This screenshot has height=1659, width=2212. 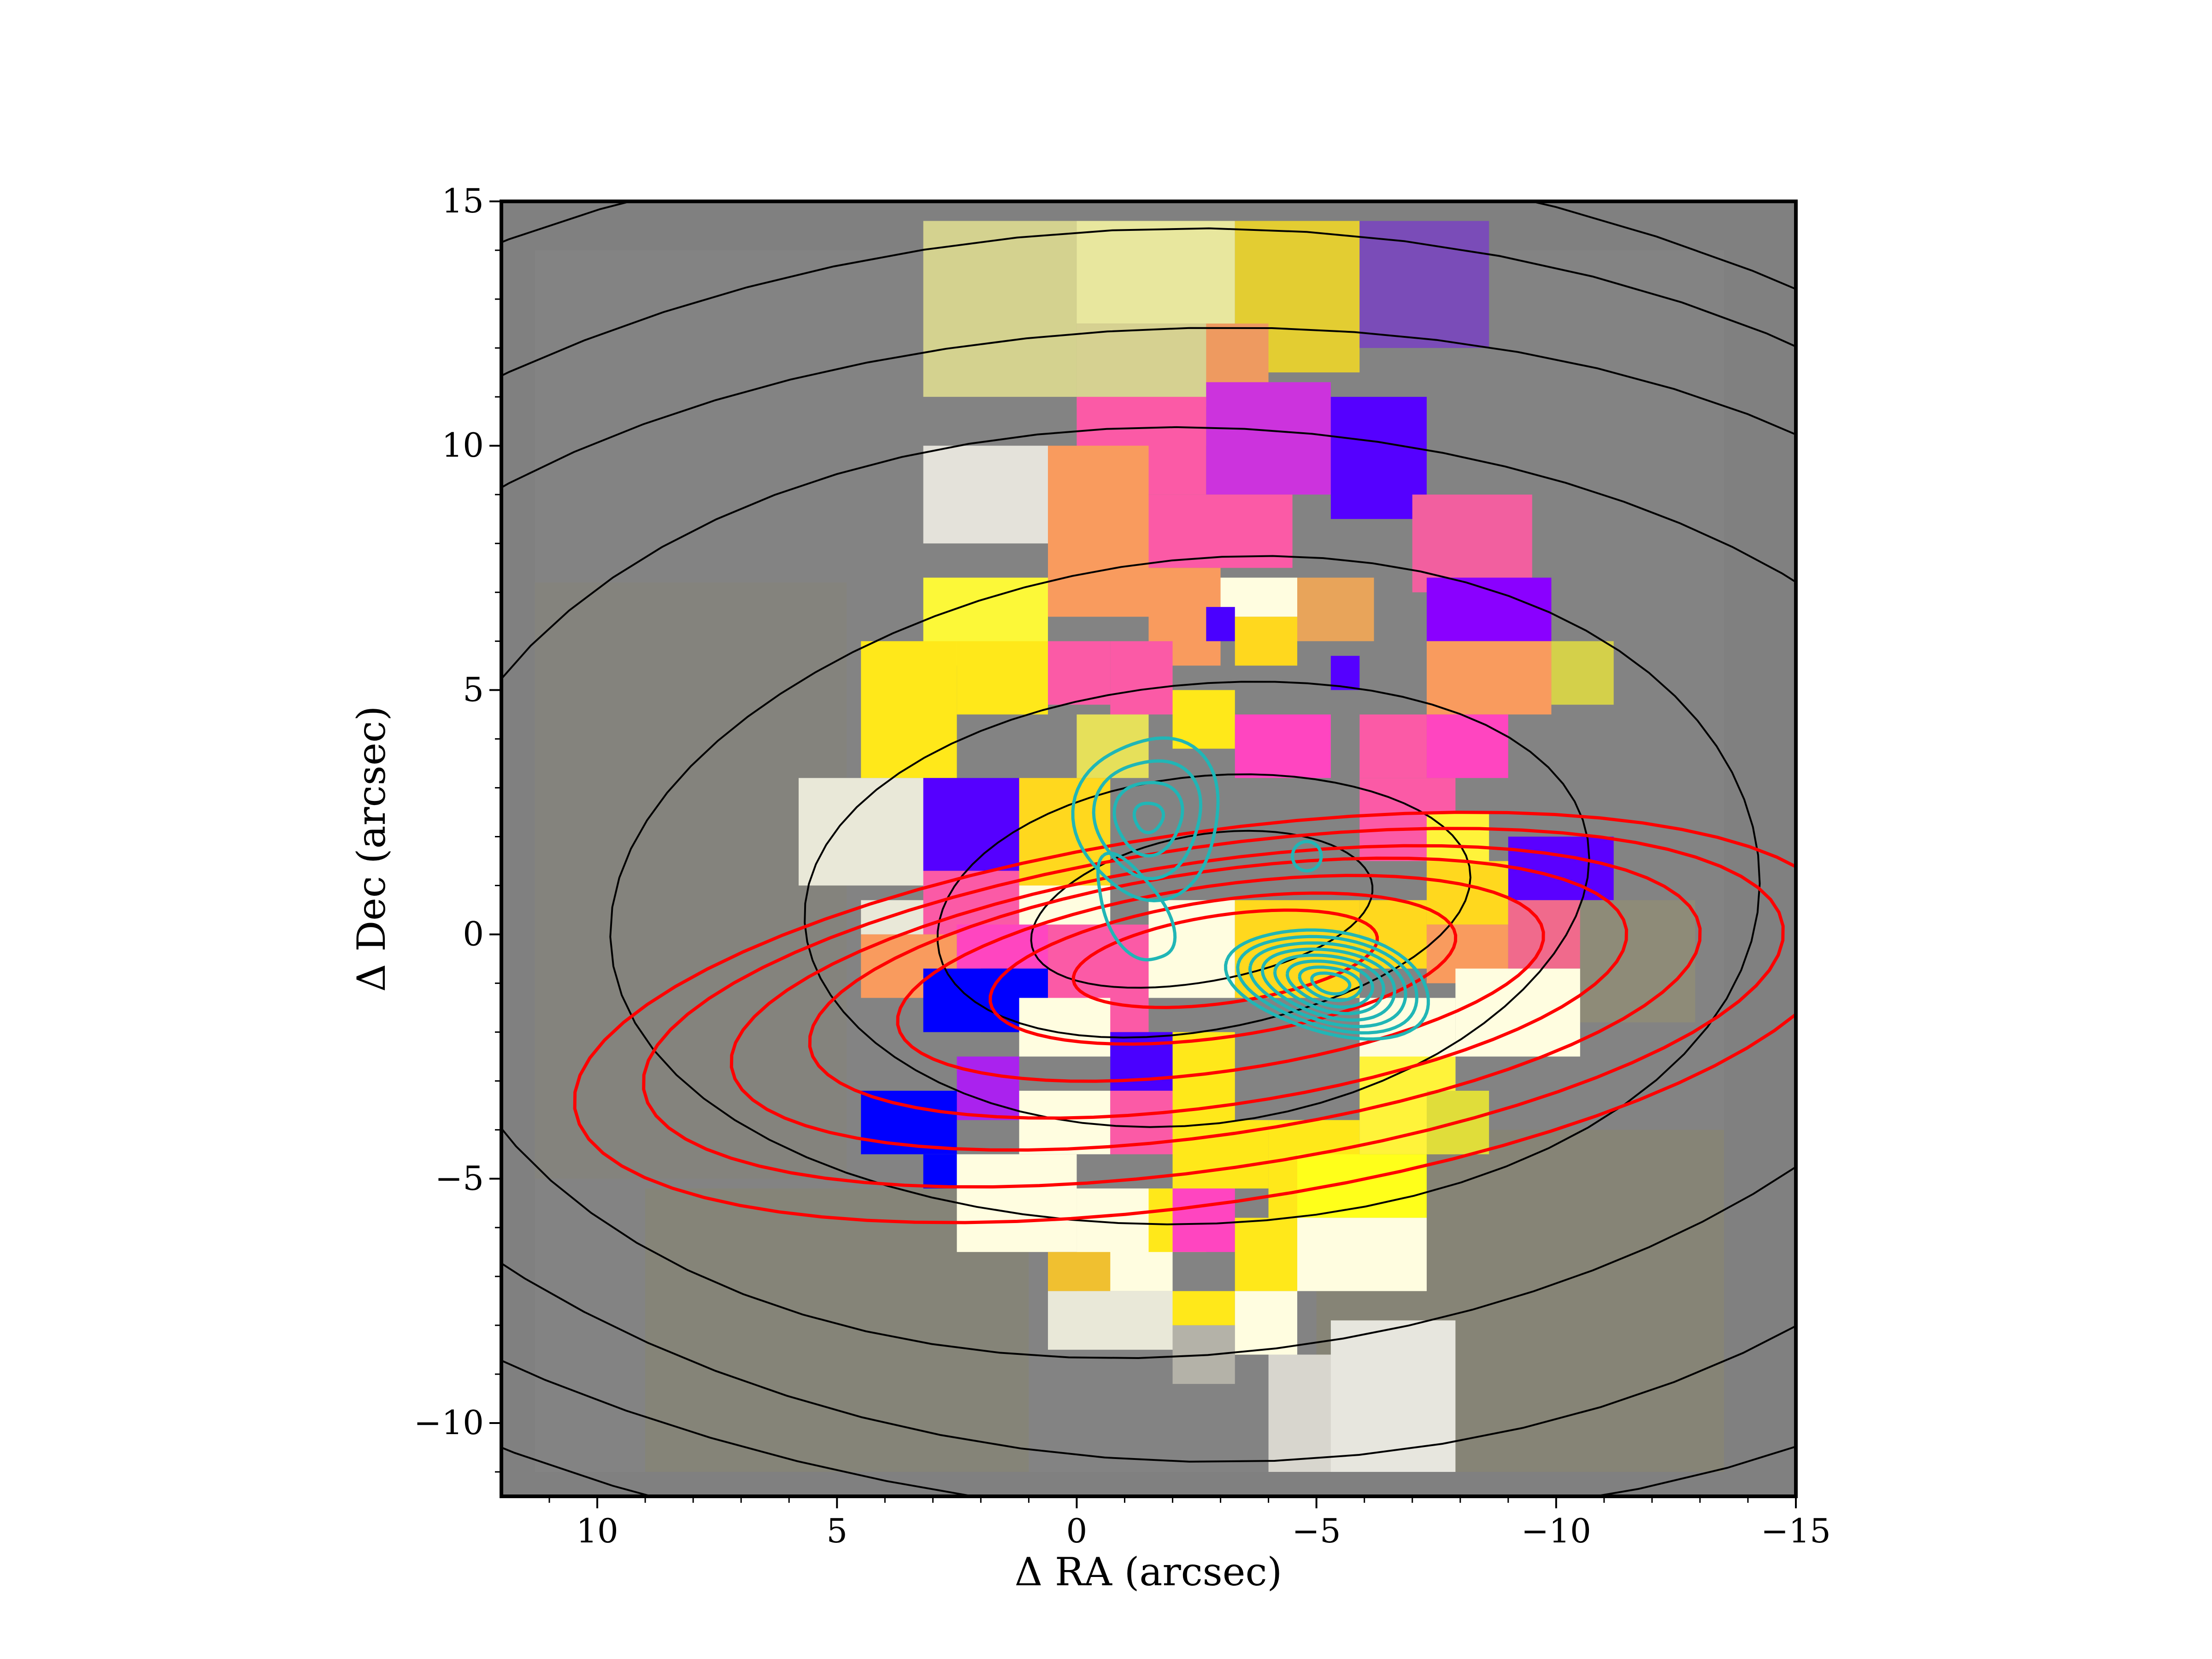 What do you see at coordinates (1316, 1531) in the screenshot?
I see `x-tick-label: −5` at bounding box center [1316, 1531].